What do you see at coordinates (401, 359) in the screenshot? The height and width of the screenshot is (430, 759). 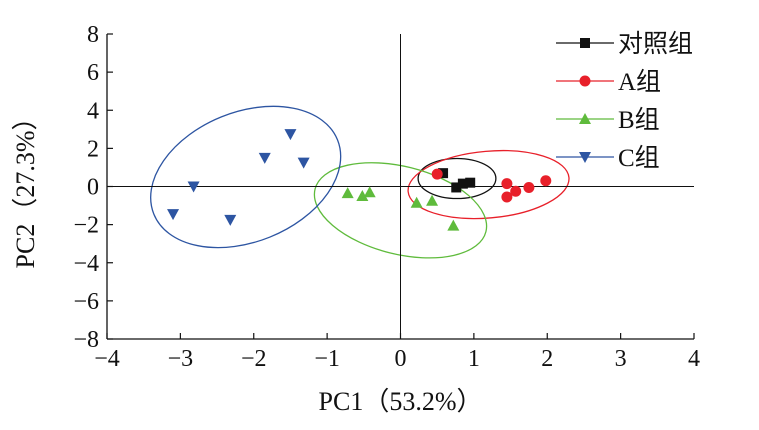 I see `x-tick-label: 0` at bounding box center [401, 359].